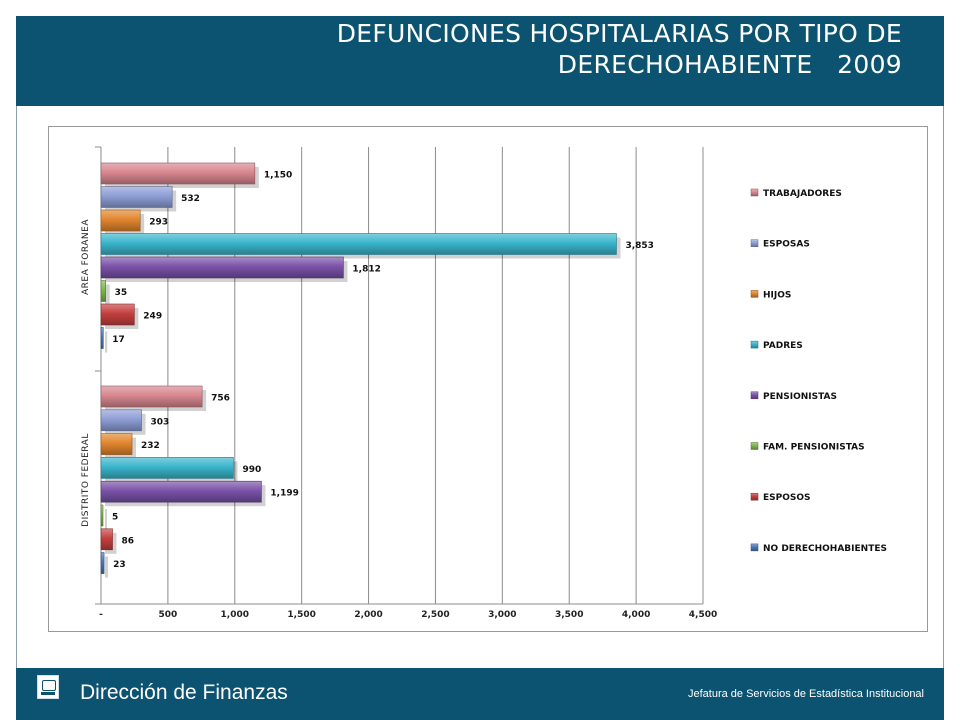 The height and width of the screenshot is (720, 960). Describe the element at coordinates (278, 176) in the screenshot. I see `data-label: 1,150` at that location.